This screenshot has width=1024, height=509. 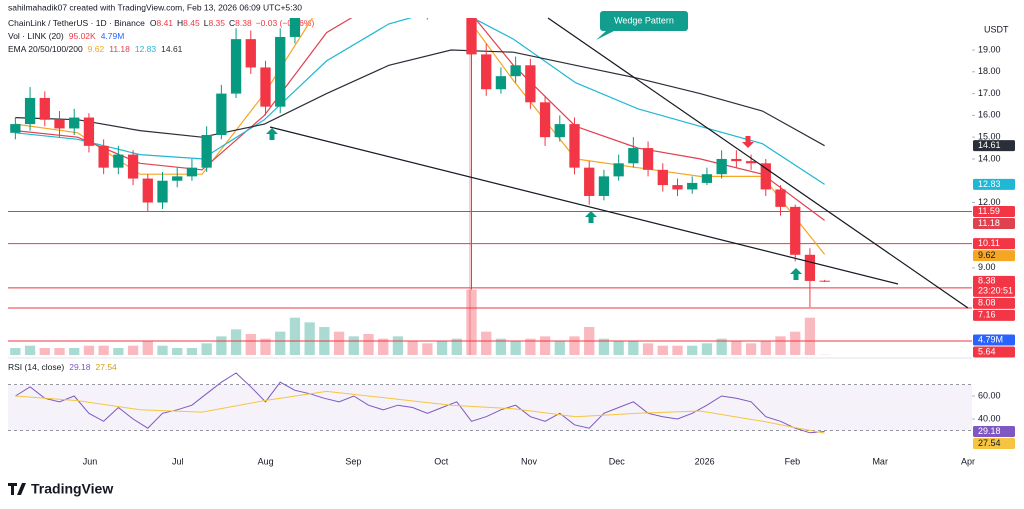 I want to click on price-tag-label: 8.38, so click(x=987, y=281).